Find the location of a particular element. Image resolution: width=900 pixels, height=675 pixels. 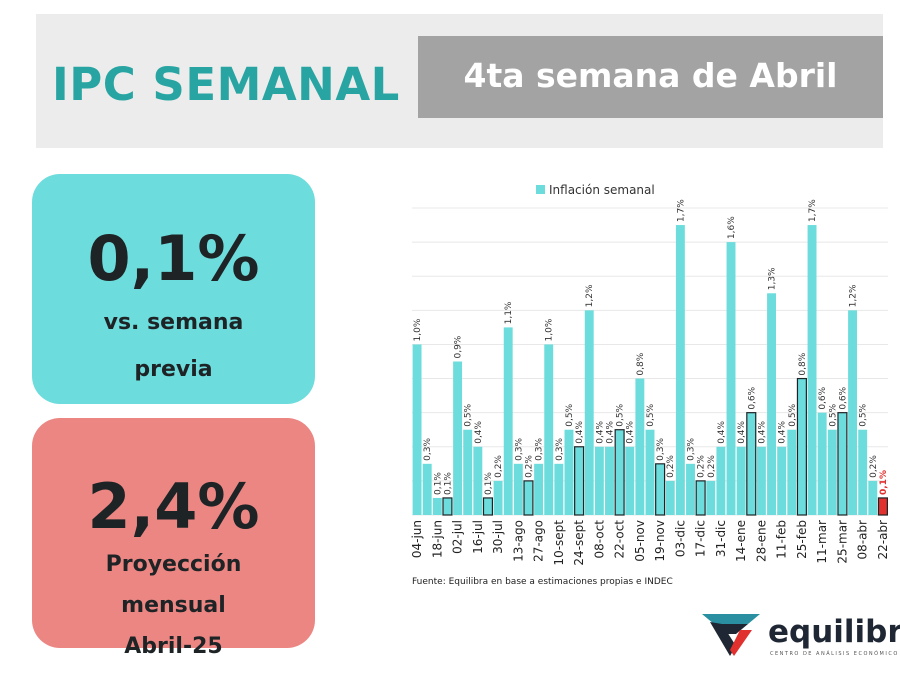

chart-legend: Inflación semanal is located at coordinates (595, 190).